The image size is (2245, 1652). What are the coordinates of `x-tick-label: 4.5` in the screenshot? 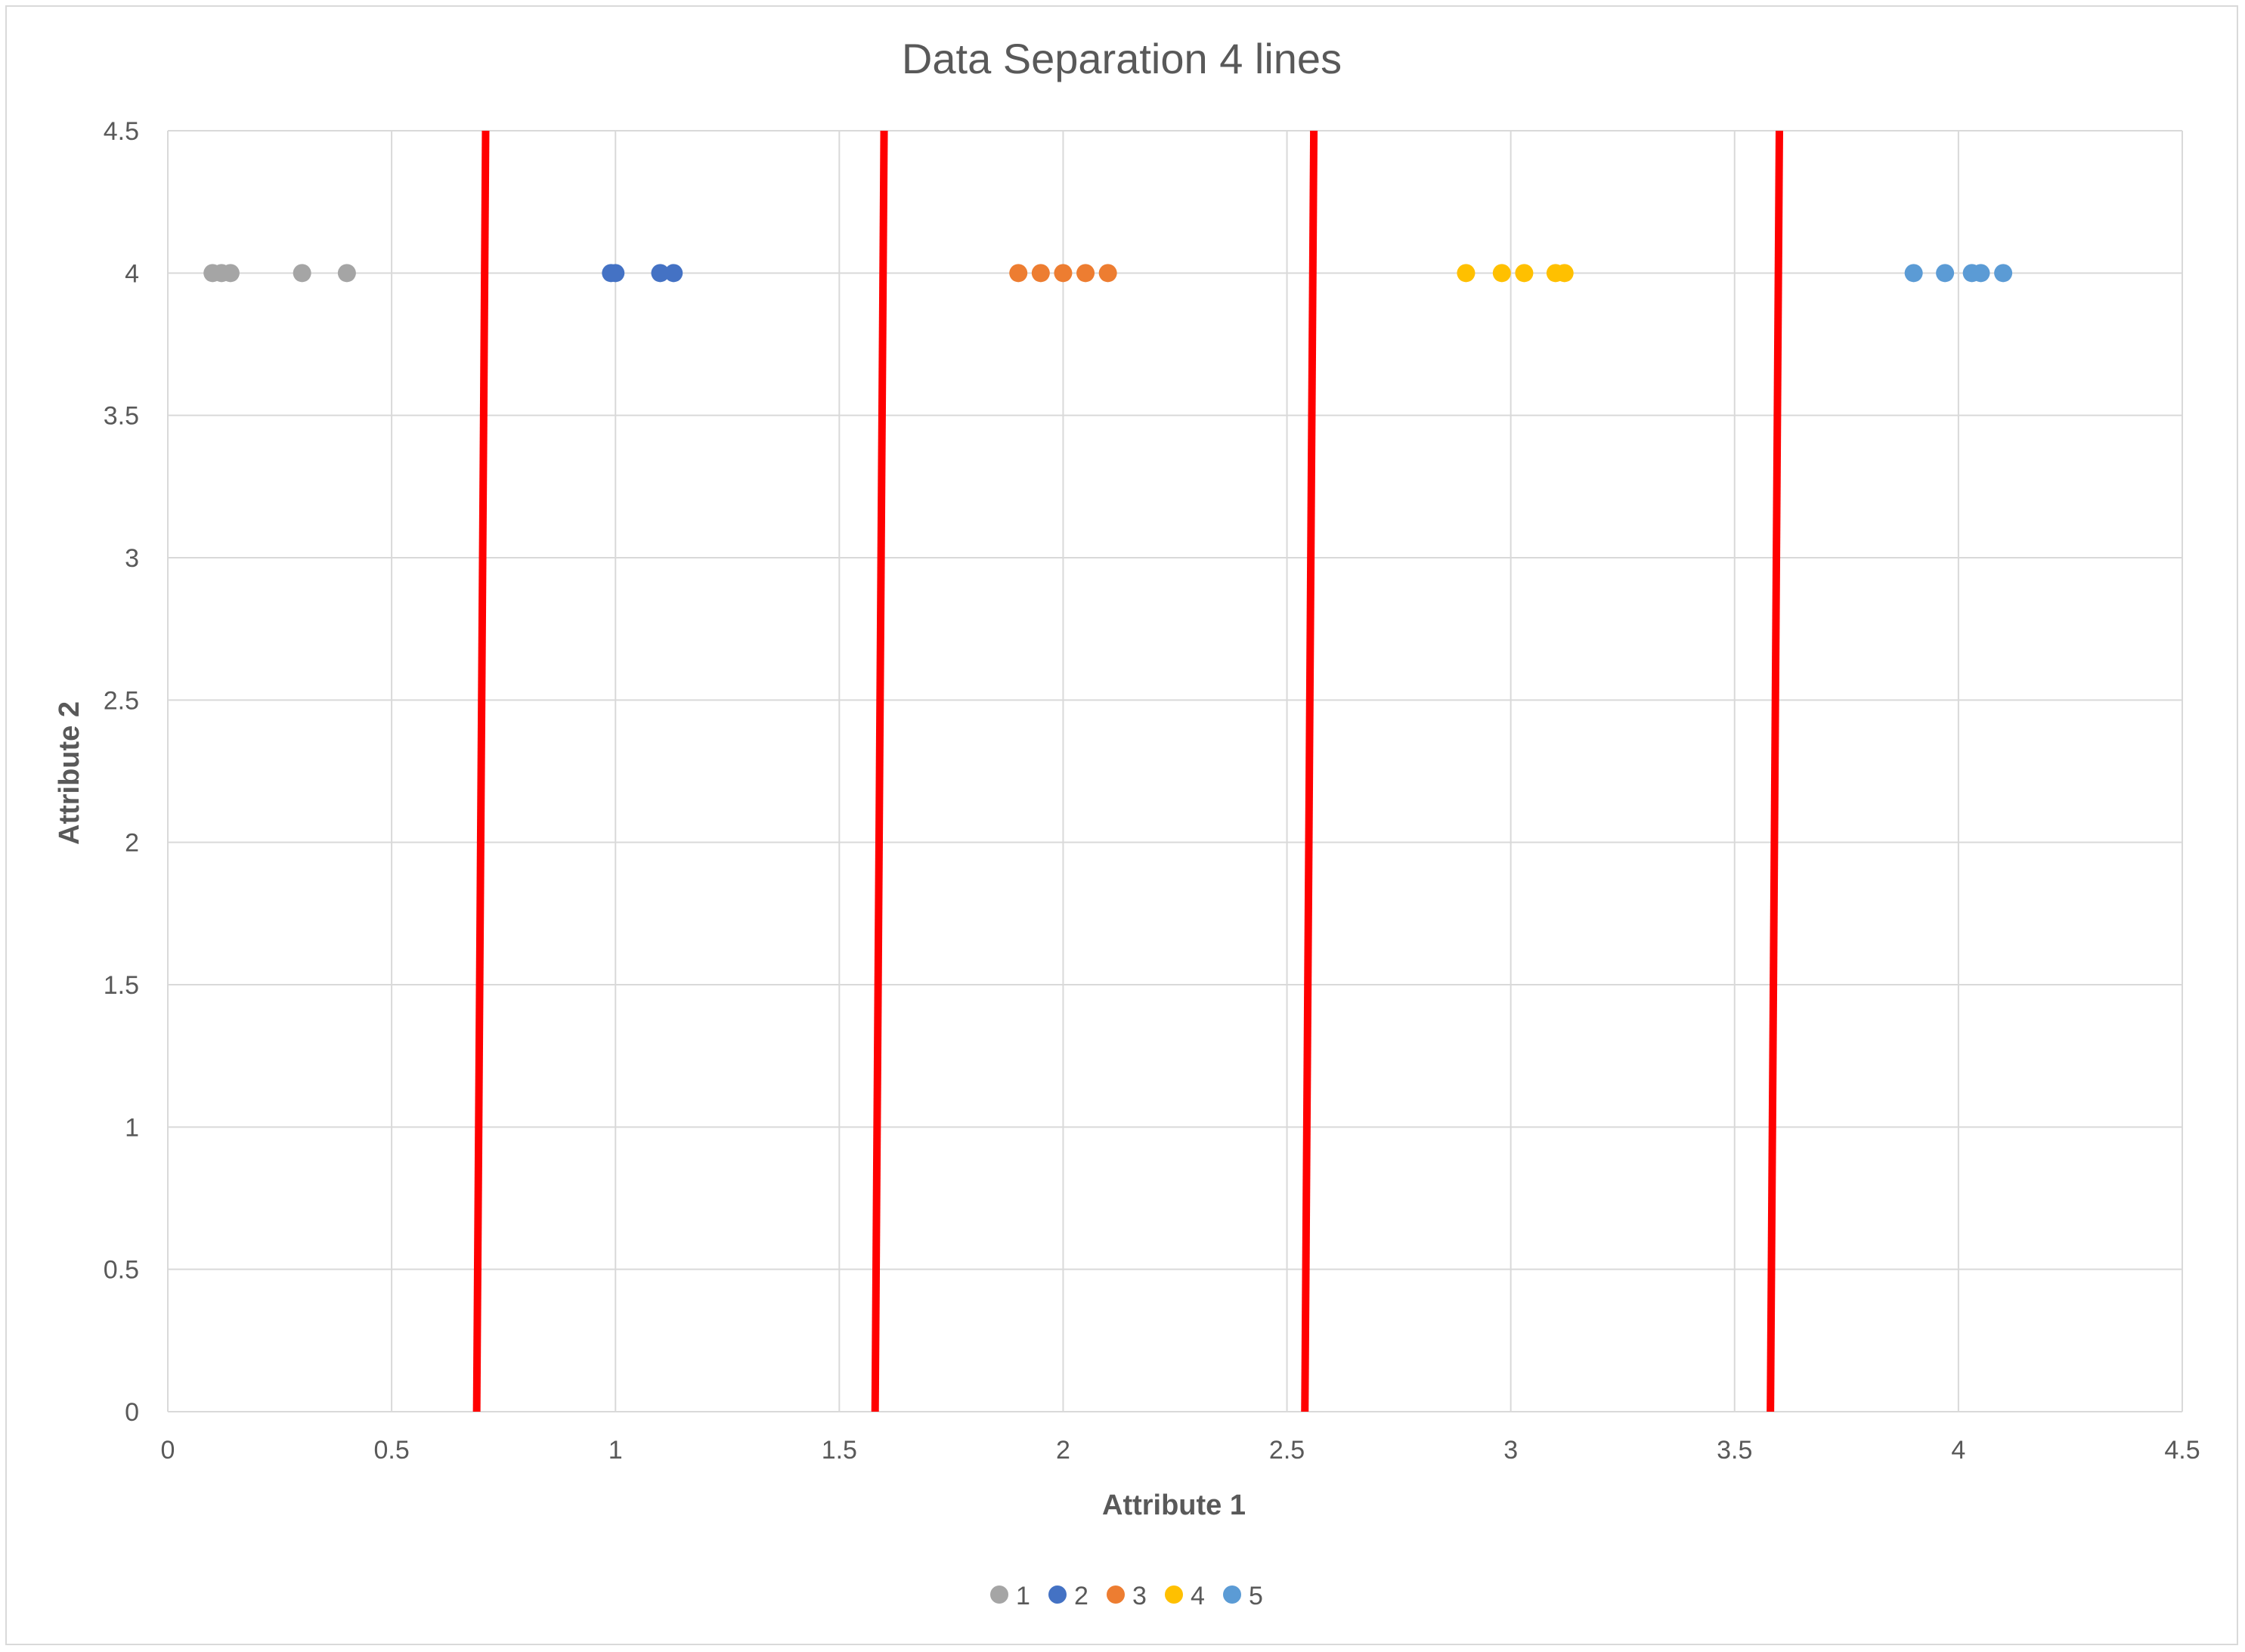 It's located at (2182, 1450).